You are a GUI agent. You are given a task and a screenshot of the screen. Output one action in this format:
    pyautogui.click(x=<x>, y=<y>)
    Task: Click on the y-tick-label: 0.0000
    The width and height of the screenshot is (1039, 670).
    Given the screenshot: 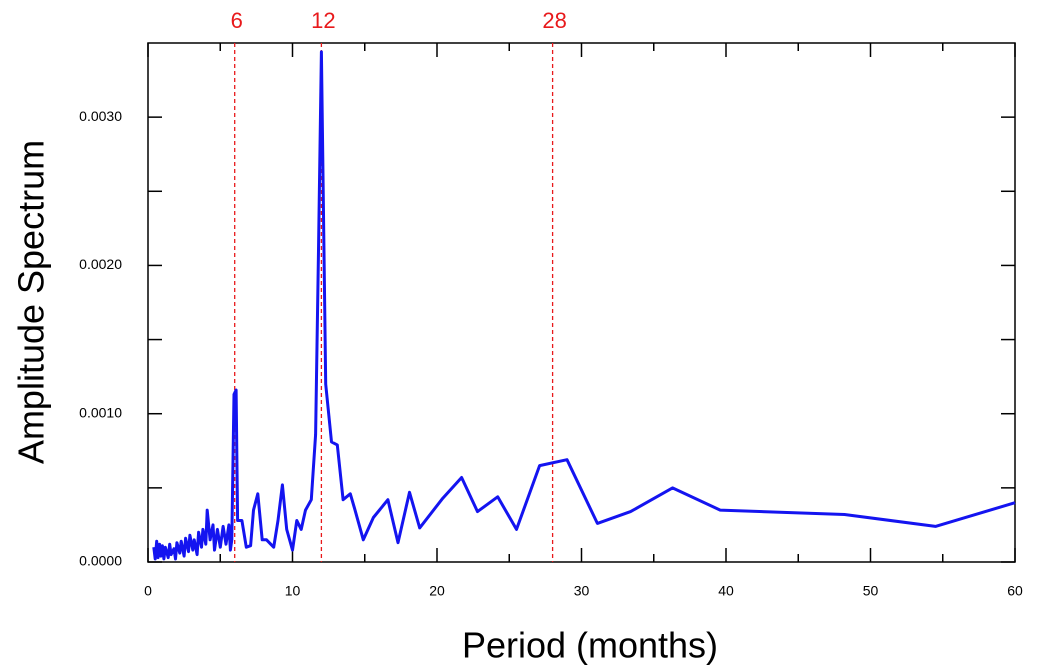 What is the action you would take?
    pyautogui.click(x=100, y=561)
    